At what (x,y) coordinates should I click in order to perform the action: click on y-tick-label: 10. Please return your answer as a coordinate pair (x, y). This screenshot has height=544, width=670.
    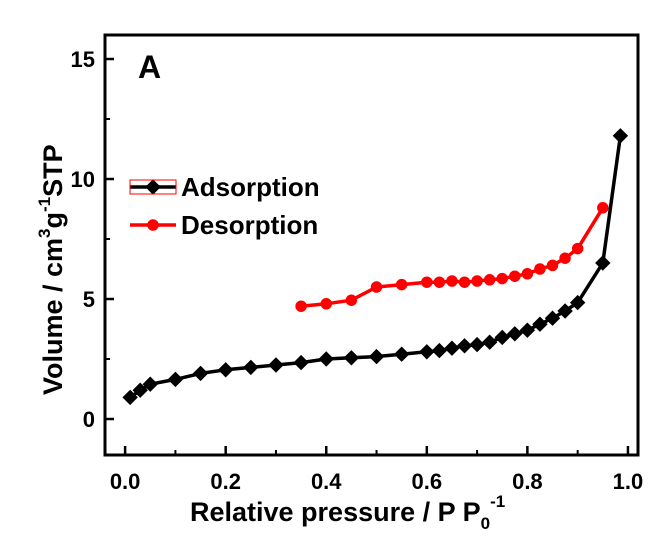
    Looking at the image, I should click on (83, 179).